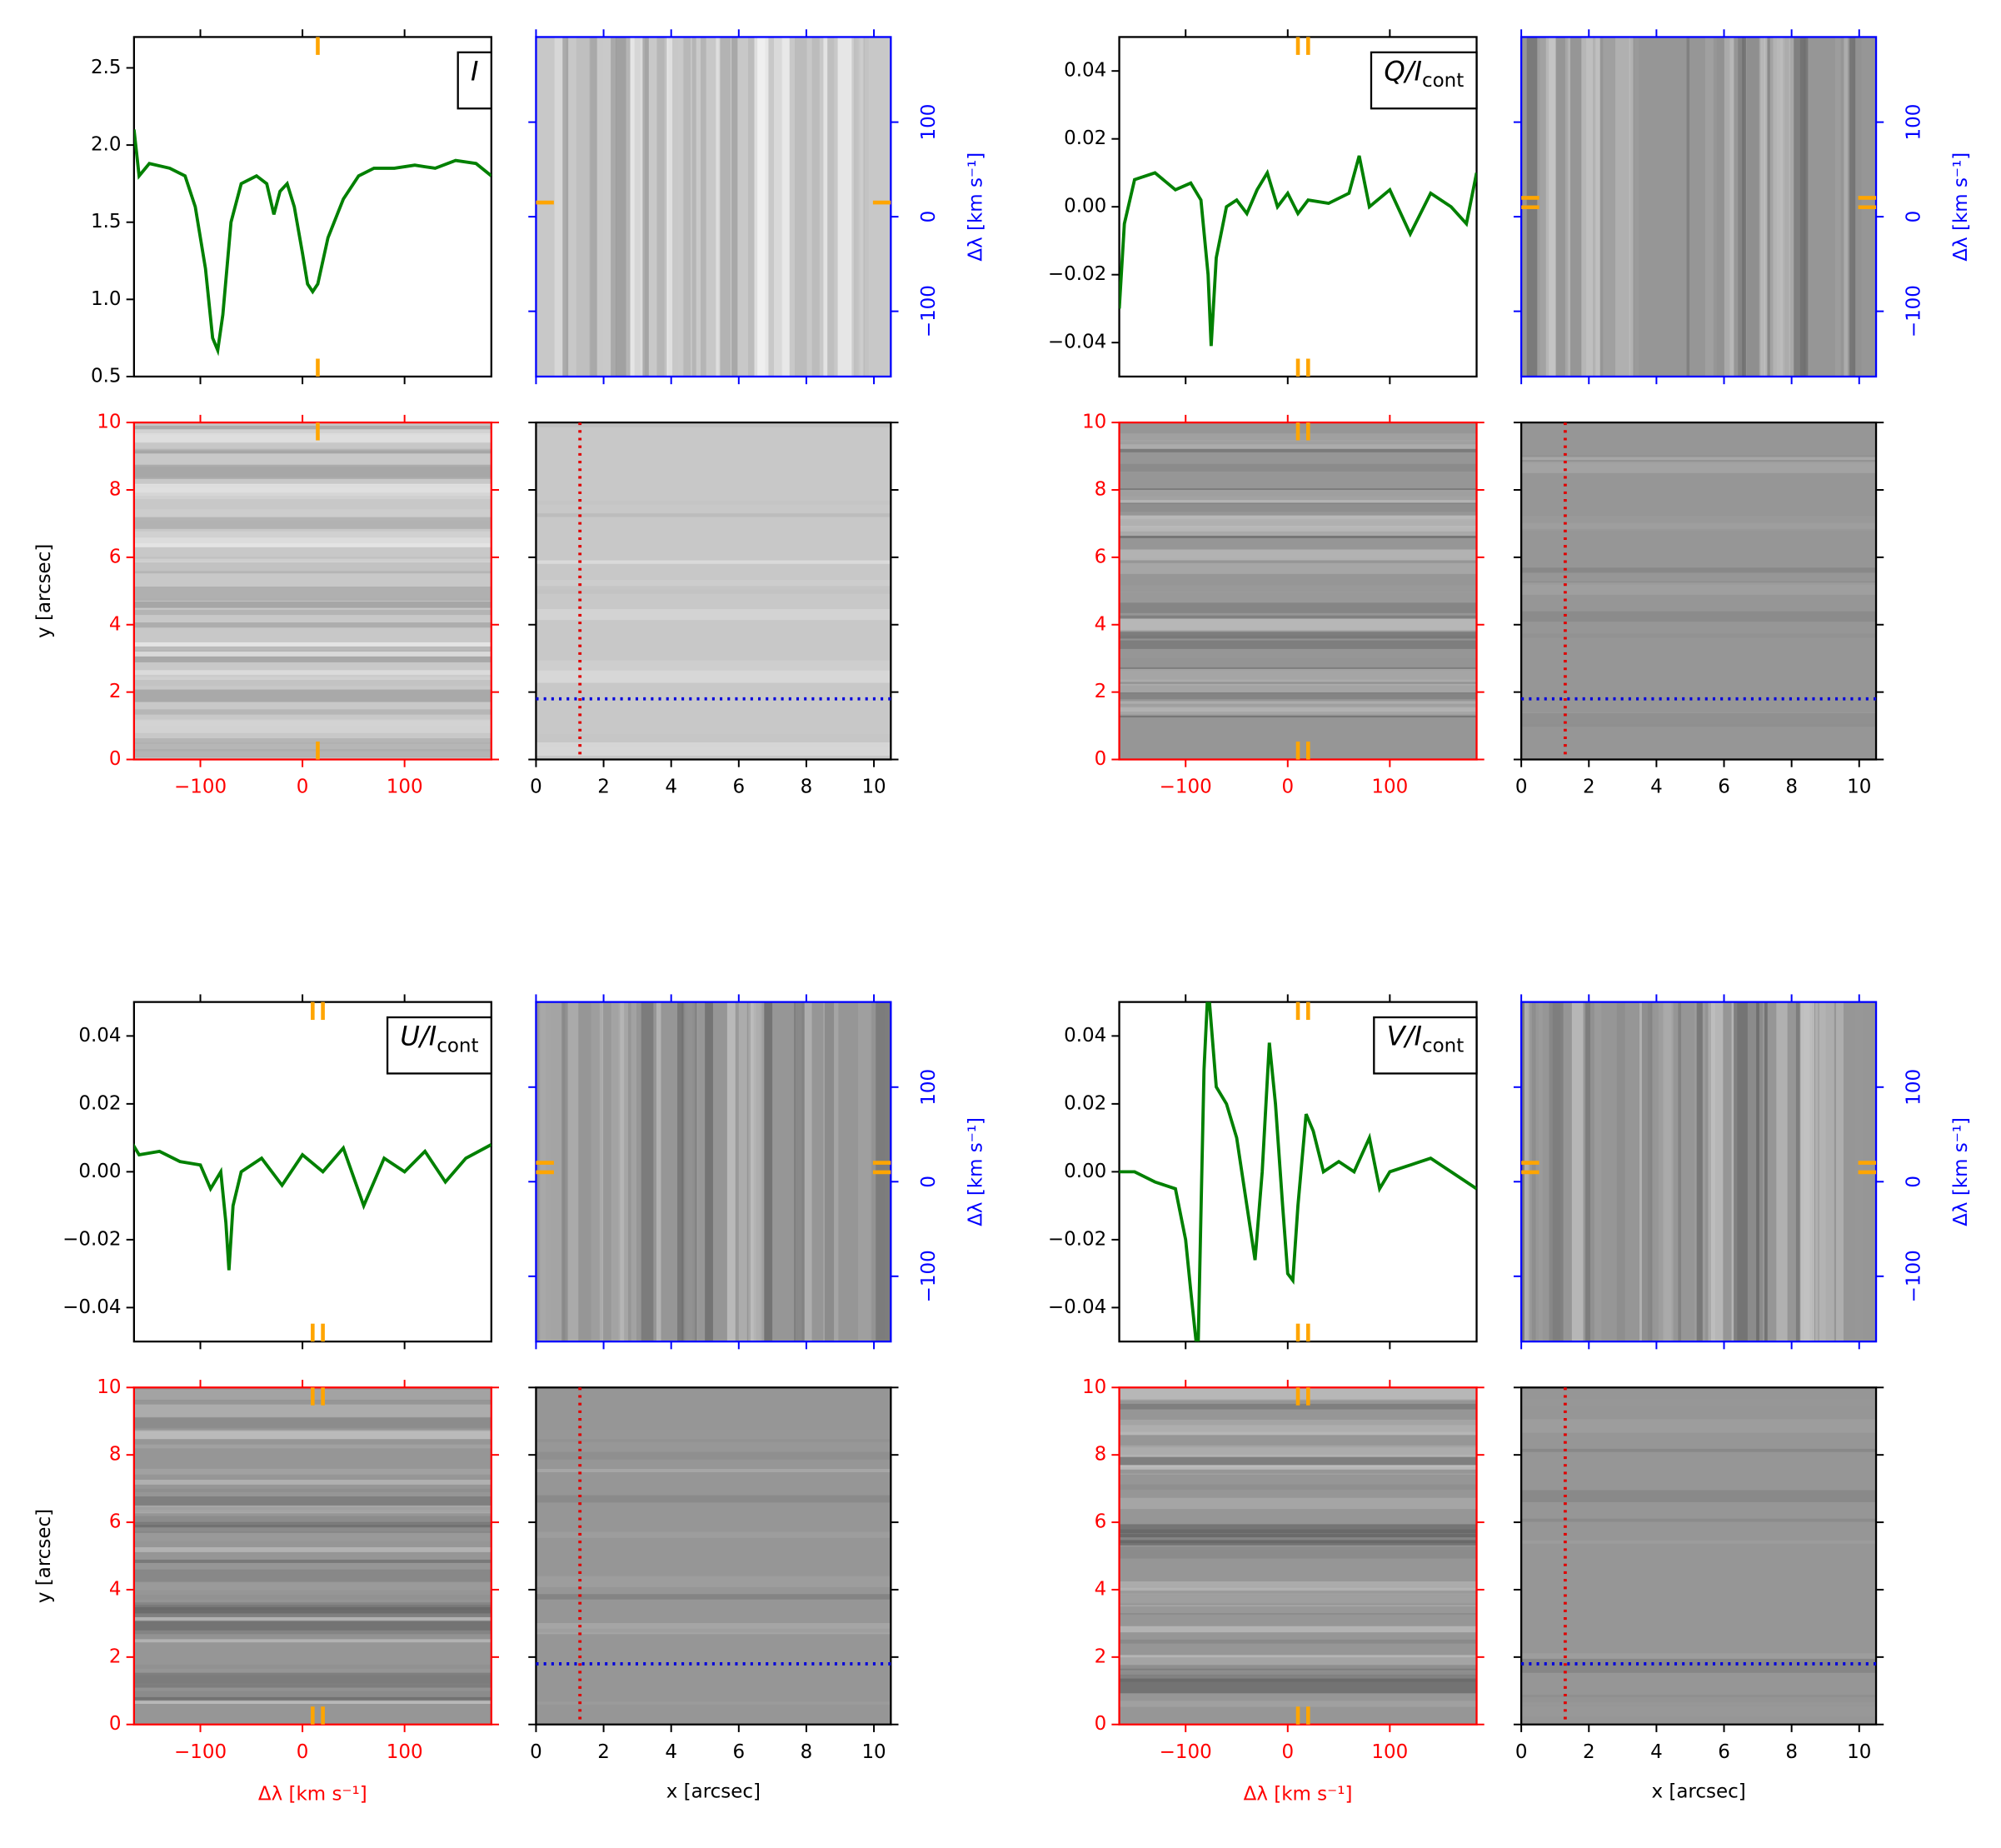 The width and height of the screenshot is (2001, 1848). What do you see at coordinates (1085, 71) in the screenshot?
I see `tick-label: 0.04` at bounding box center [1085, 71].